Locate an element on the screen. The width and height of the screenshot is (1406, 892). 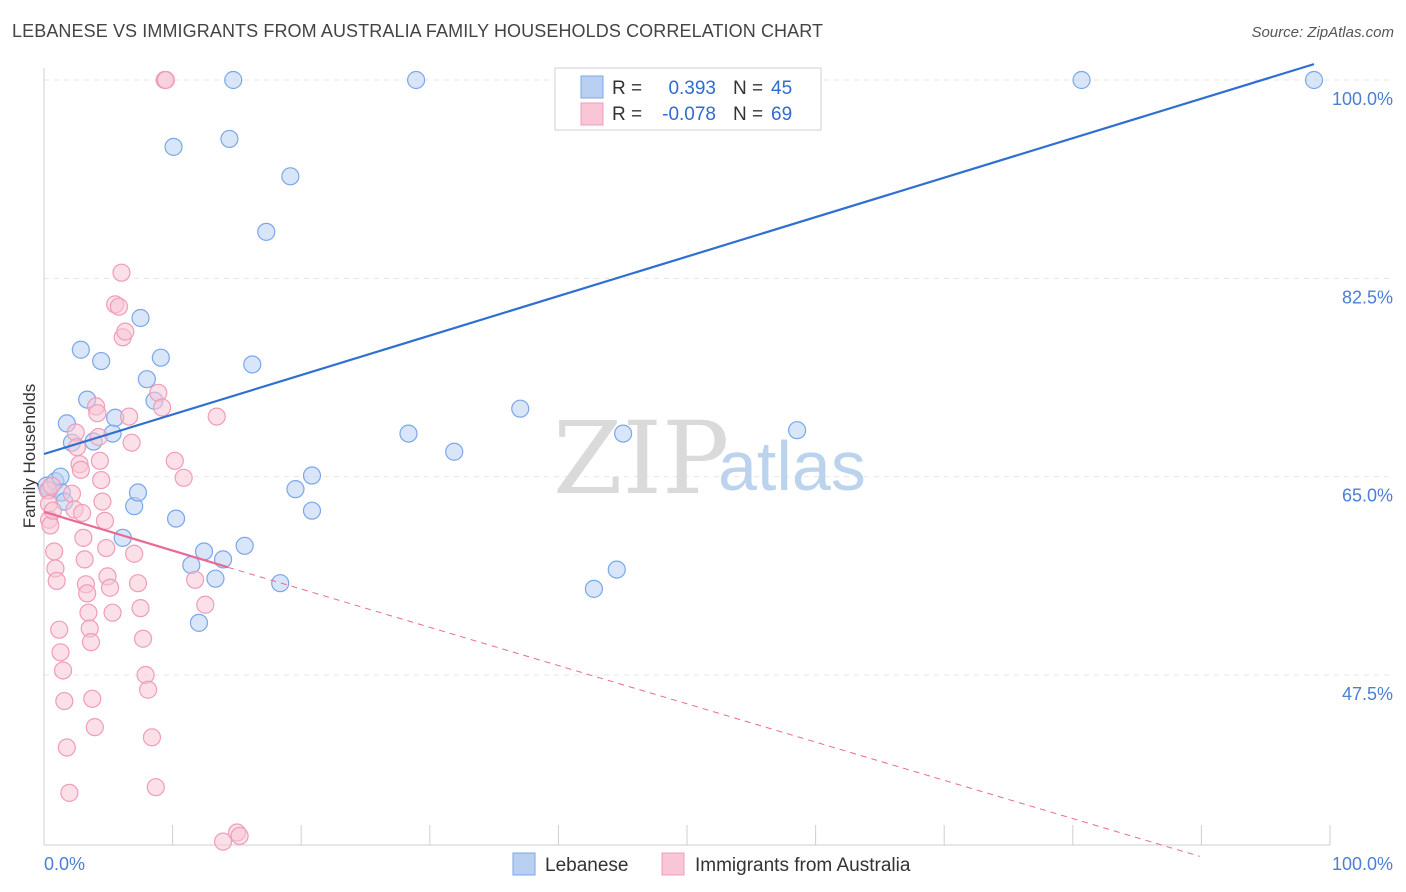
x-tick-label-min: 0.0% is located at coordinates (64, 864).